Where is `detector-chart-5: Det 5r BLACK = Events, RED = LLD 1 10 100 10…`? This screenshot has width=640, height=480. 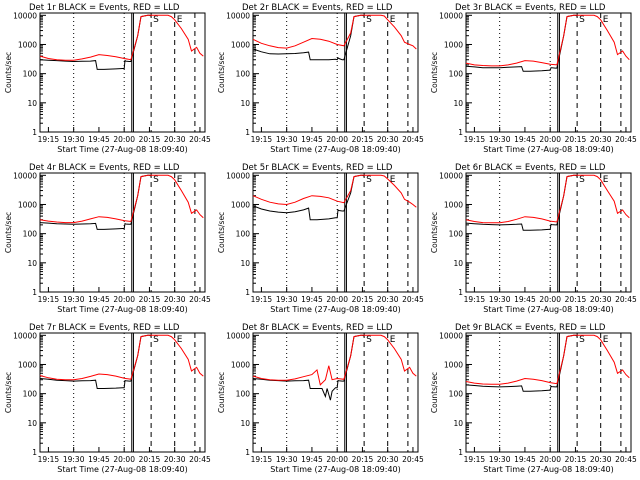
detector-chart-5: Det 5r BLACK = Events, RED = LLD 1 10 100 10… is located at coordinates (320, 238).